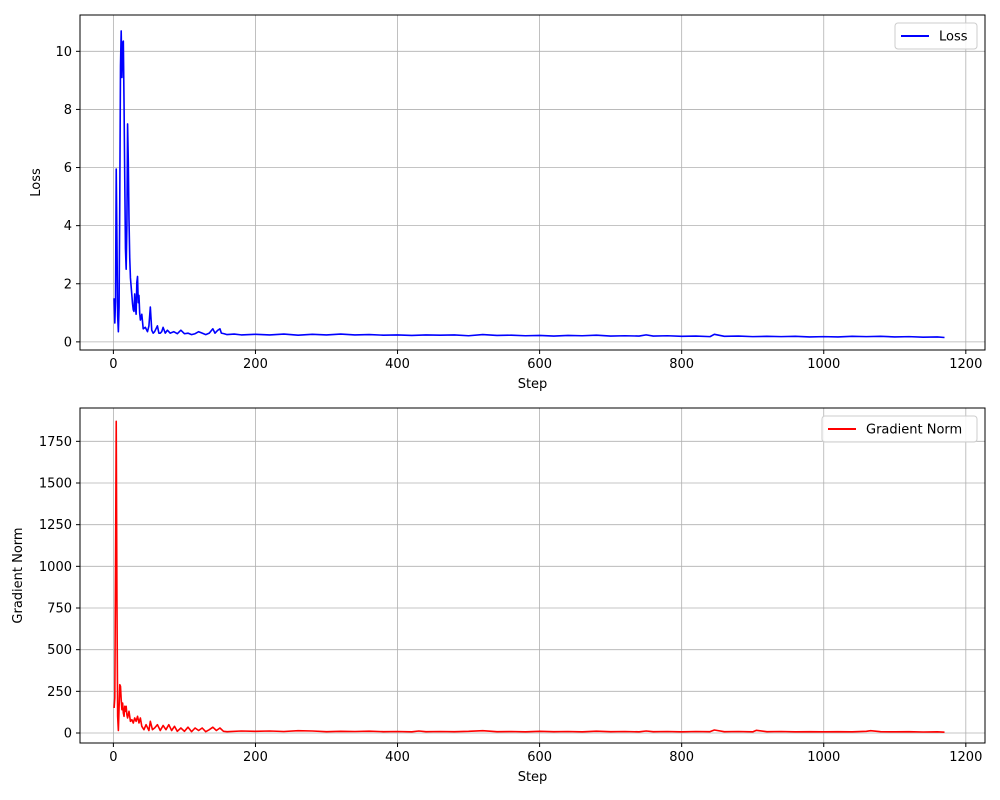 The image size is (1000, 800). What do you see at coordinates (68, 110) in the screenshot?
I see `y-tick-label: 8` at bounding box center [68, 110].